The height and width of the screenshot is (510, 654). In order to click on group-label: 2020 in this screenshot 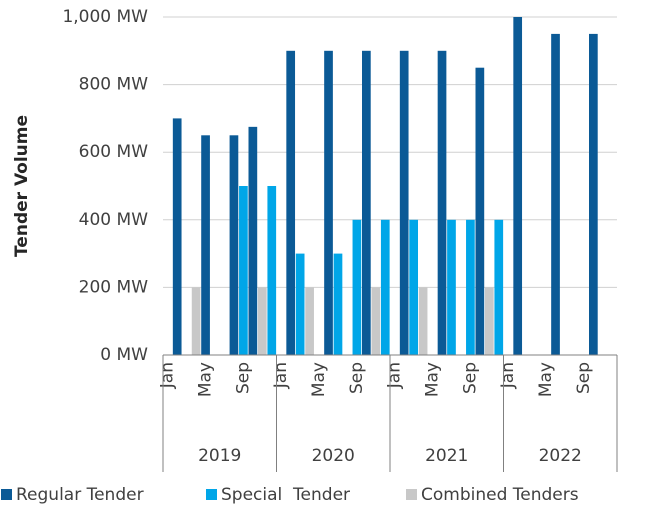, I will do `click(333, 456)`.